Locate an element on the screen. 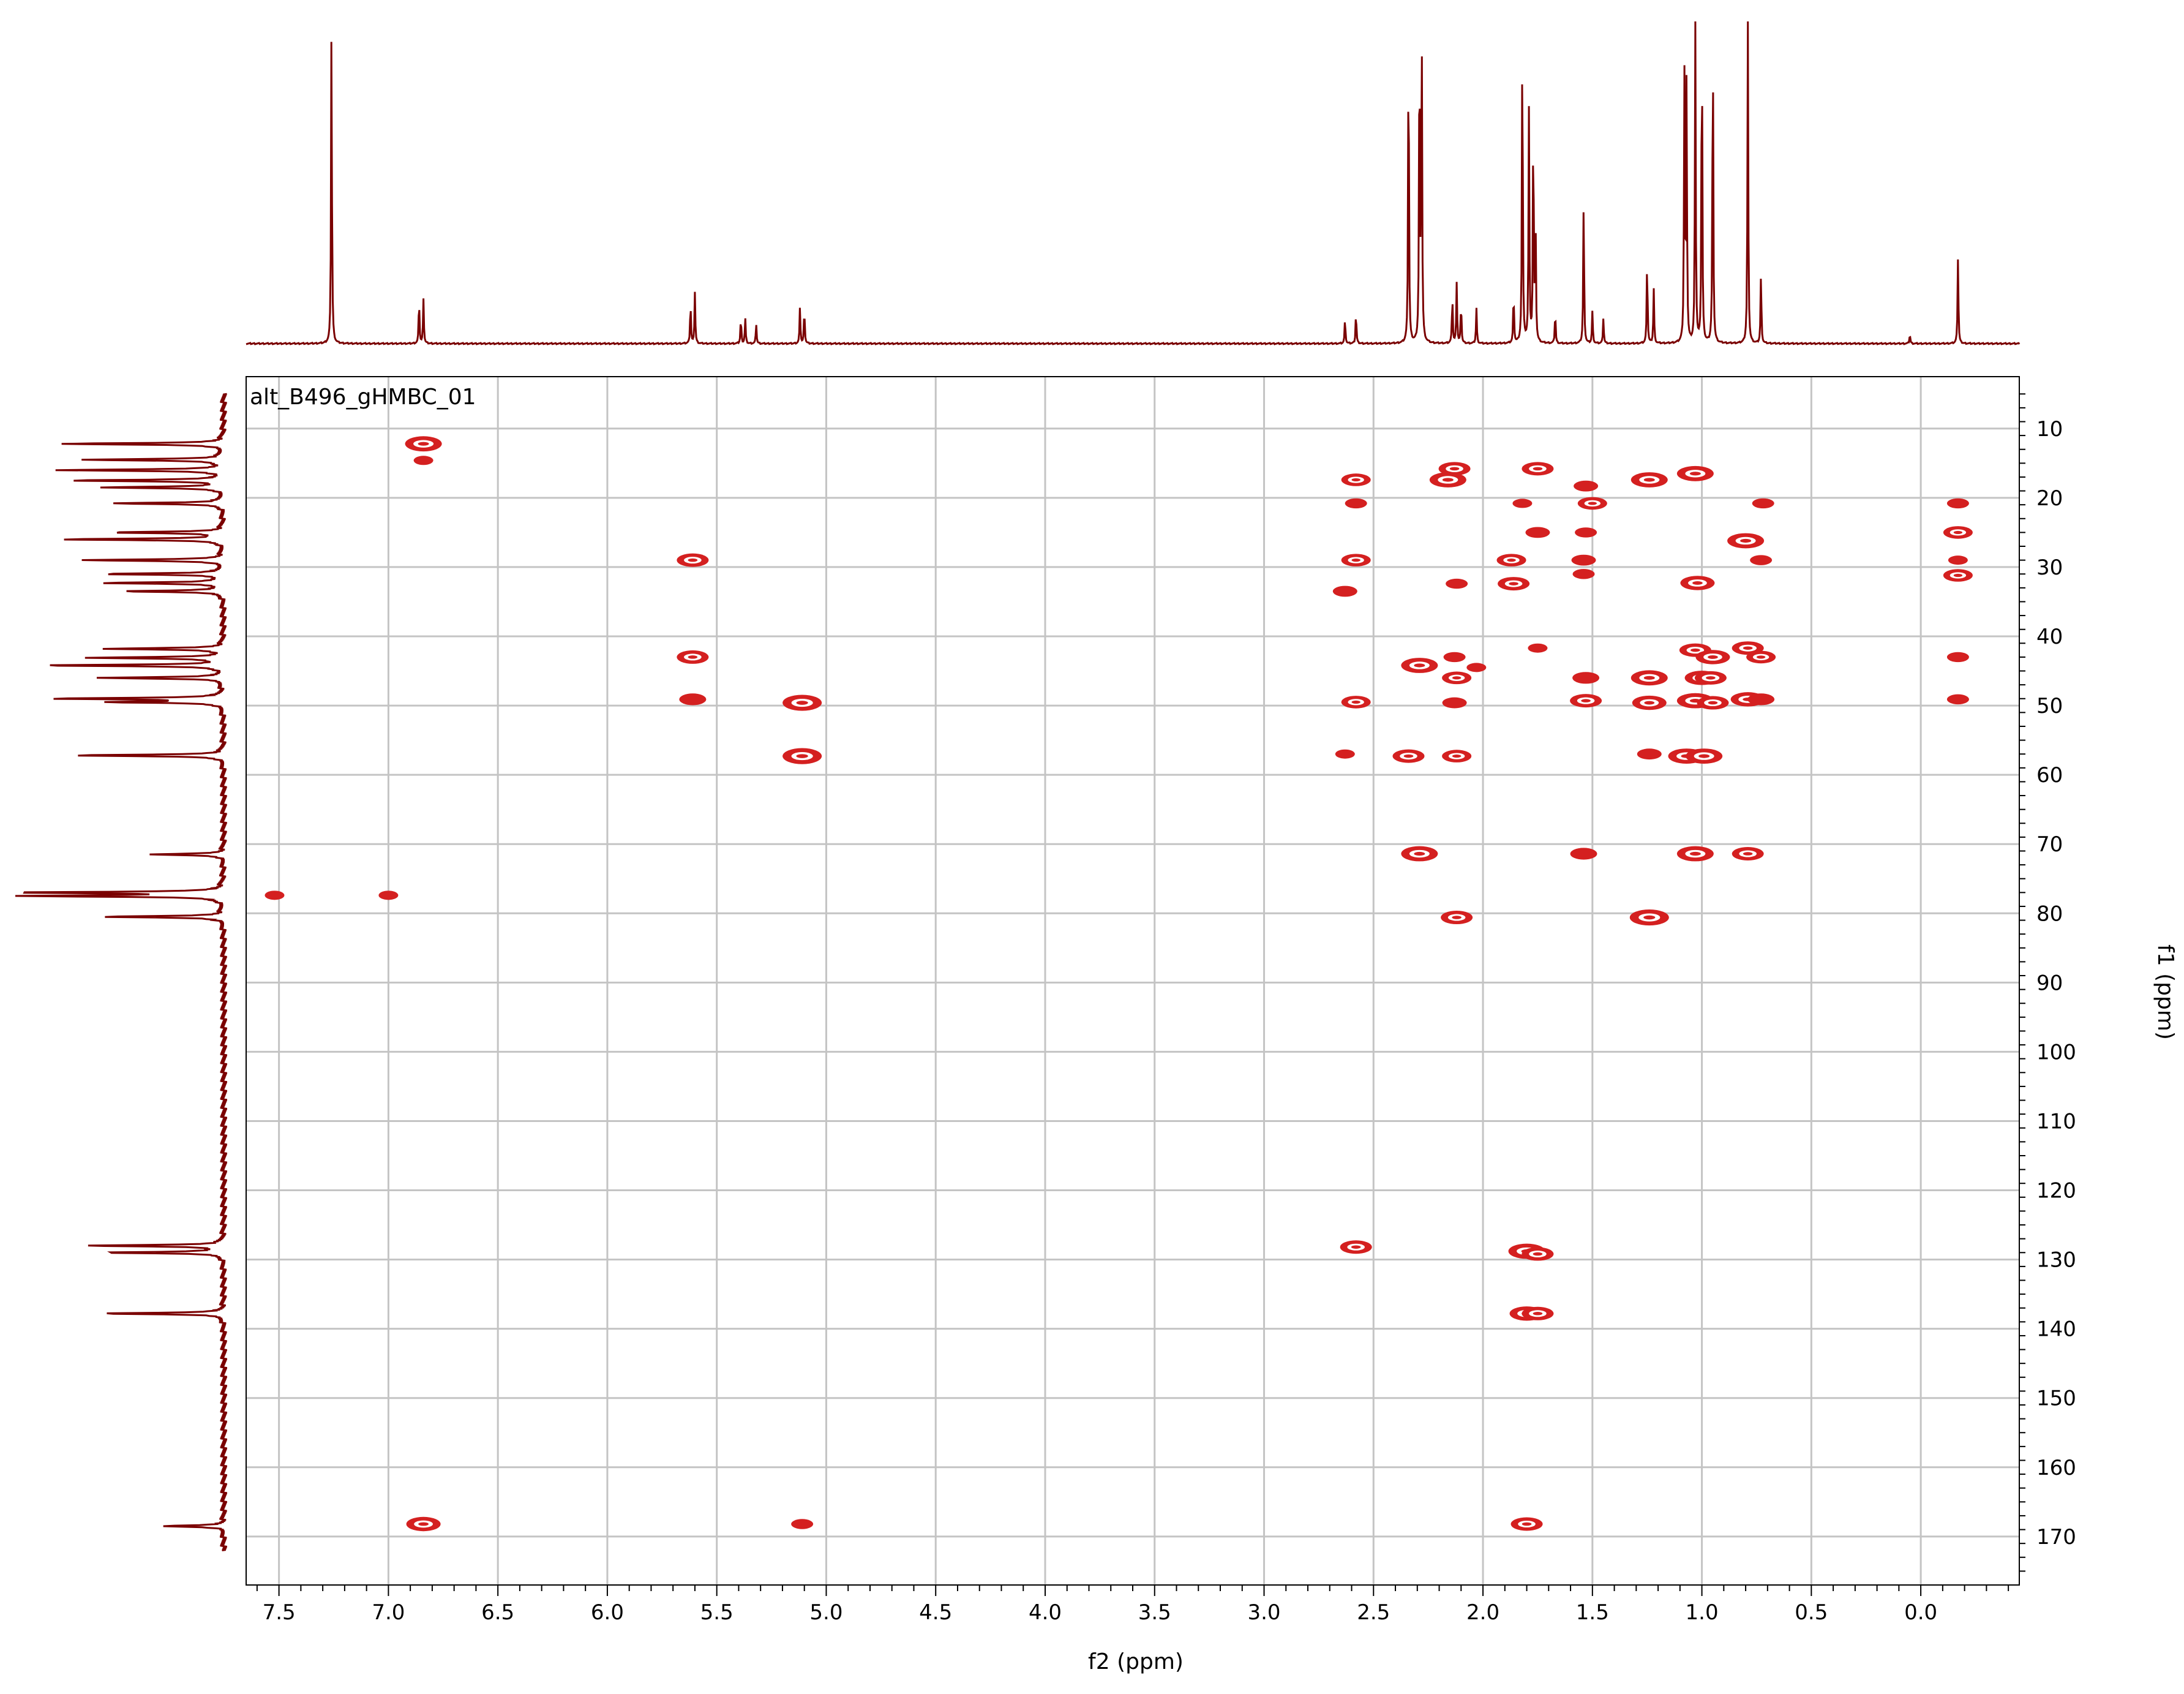 This screenshot has width=2184, height=1694. y-tick-label: 160 is located at coordinates (2056, 1468).